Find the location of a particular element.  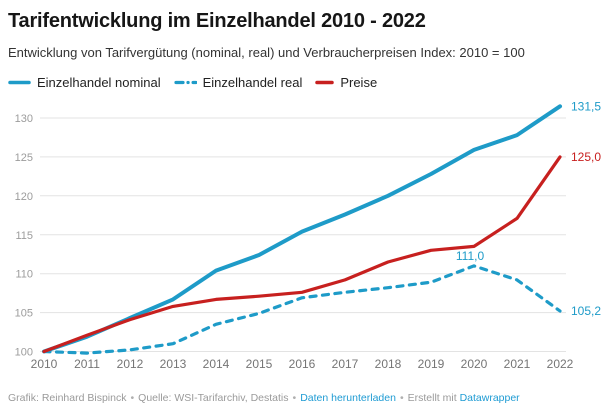

end-value-label-preise: 125,0 is located at coordinates (586, 157).